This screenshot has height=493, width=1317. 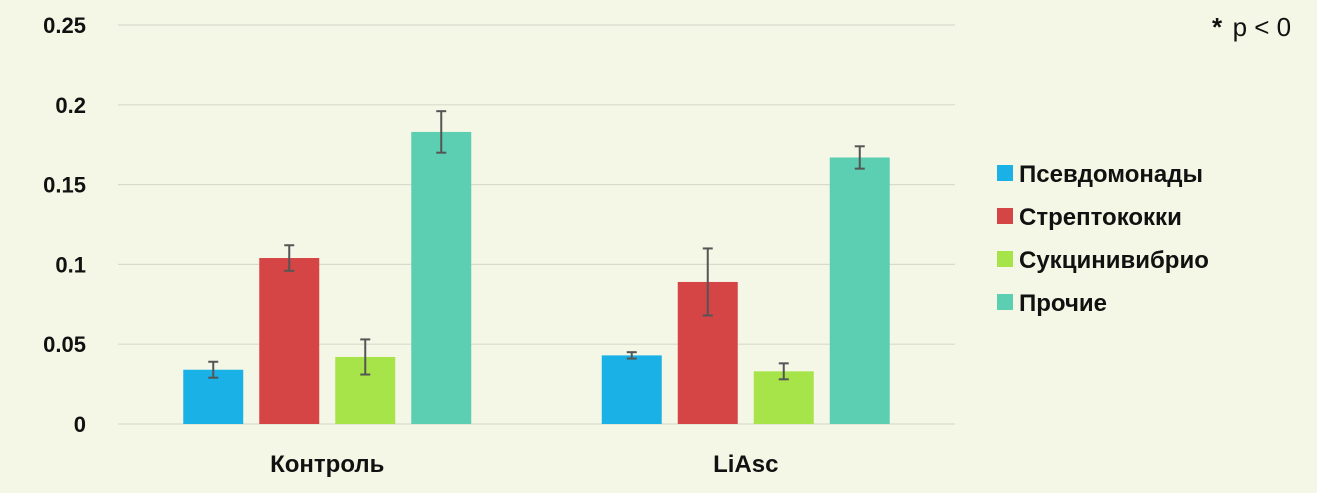 I want to click on legend-item: Псевдомонады, so click(x=1100, y=174).